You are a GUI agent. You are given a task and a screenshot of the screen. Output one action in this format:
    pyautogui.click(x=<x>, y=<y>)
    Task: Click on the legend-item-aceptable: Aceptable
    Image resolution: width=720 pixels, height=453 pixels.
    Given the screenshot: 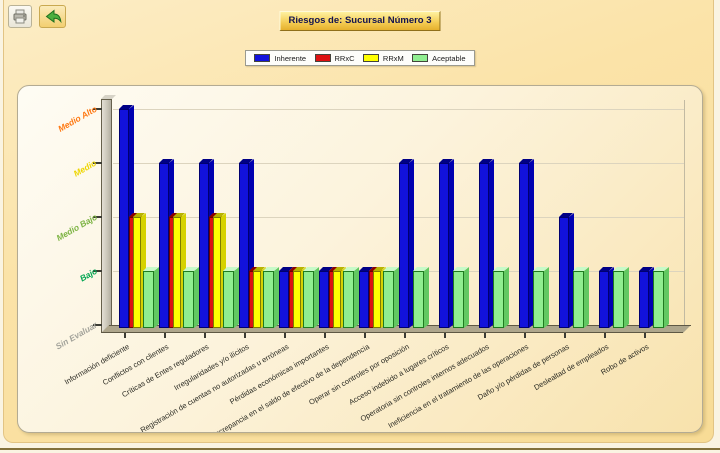 What is the action you would take?
    pyautogui.click(x=439, y=58)
    